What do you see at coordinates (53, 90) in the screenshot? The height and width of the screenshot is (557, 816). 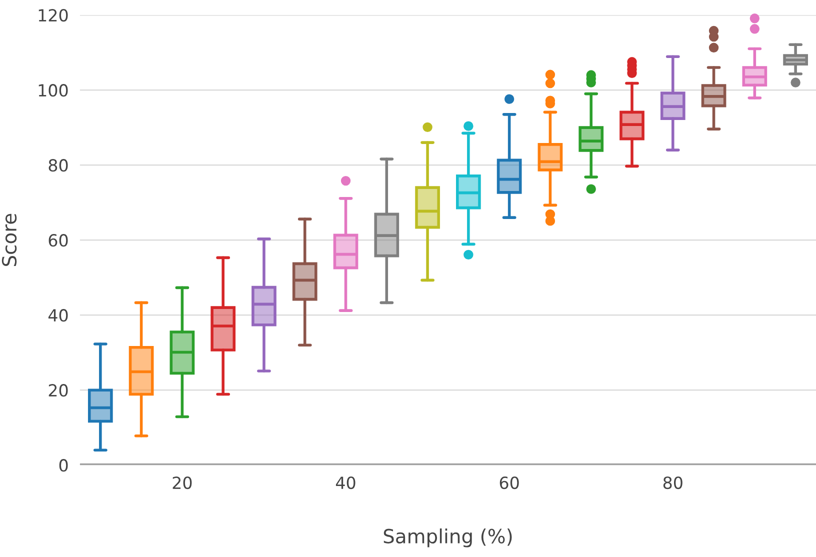 I see `y-tick-label: 100` at bounding box center [53, 90].